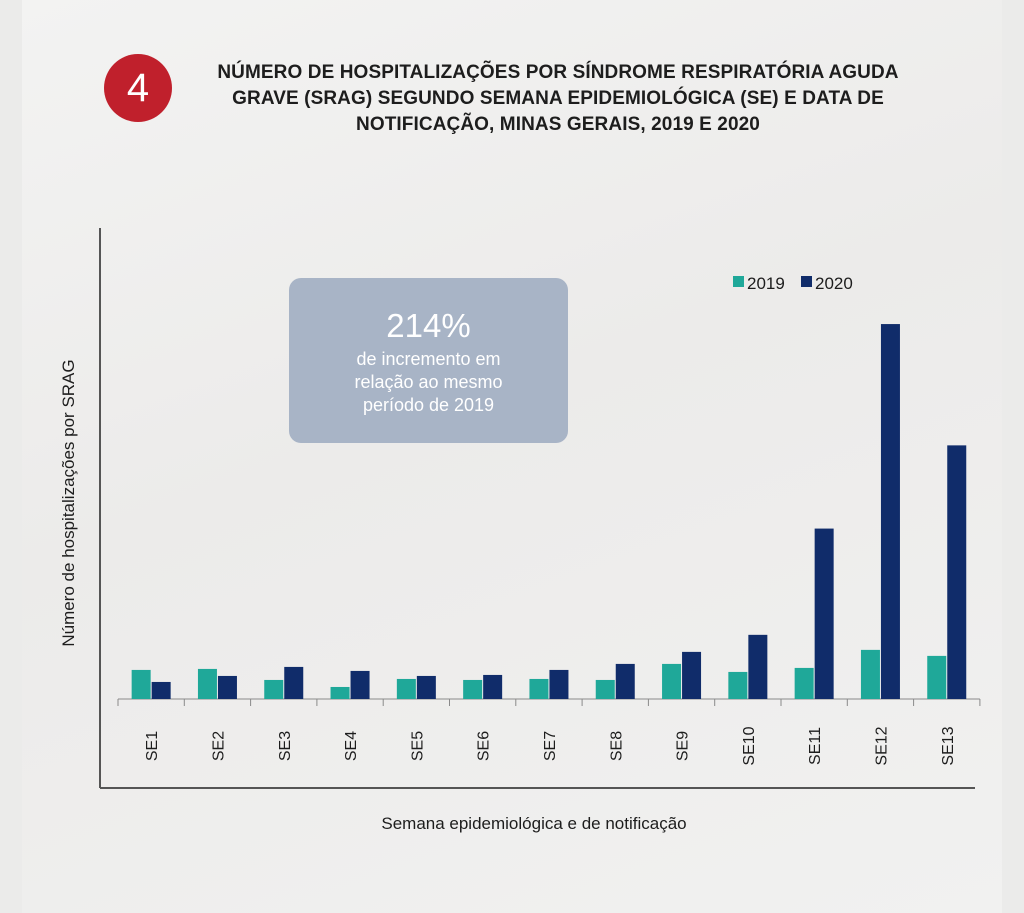  What do you see at coordinates (141, 684) in the screenshot?
I see `bar-2019-se1` at bounding box center [141, 684].